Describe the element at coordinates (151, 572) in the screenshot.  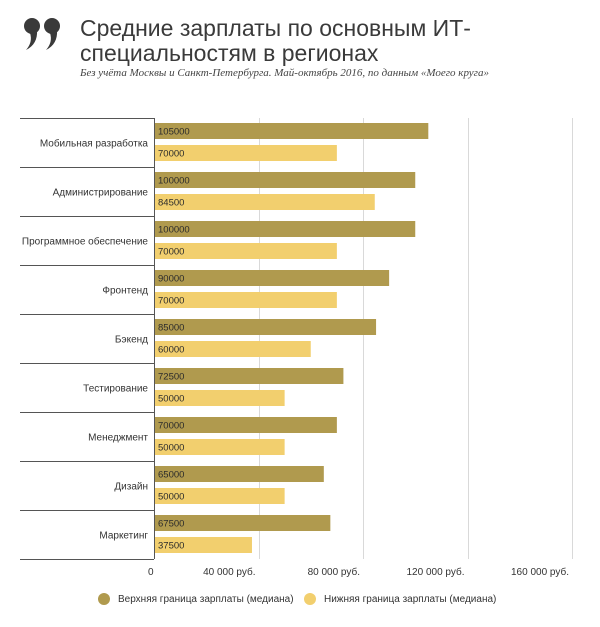
I see `x-tick-label: 0` at that location.